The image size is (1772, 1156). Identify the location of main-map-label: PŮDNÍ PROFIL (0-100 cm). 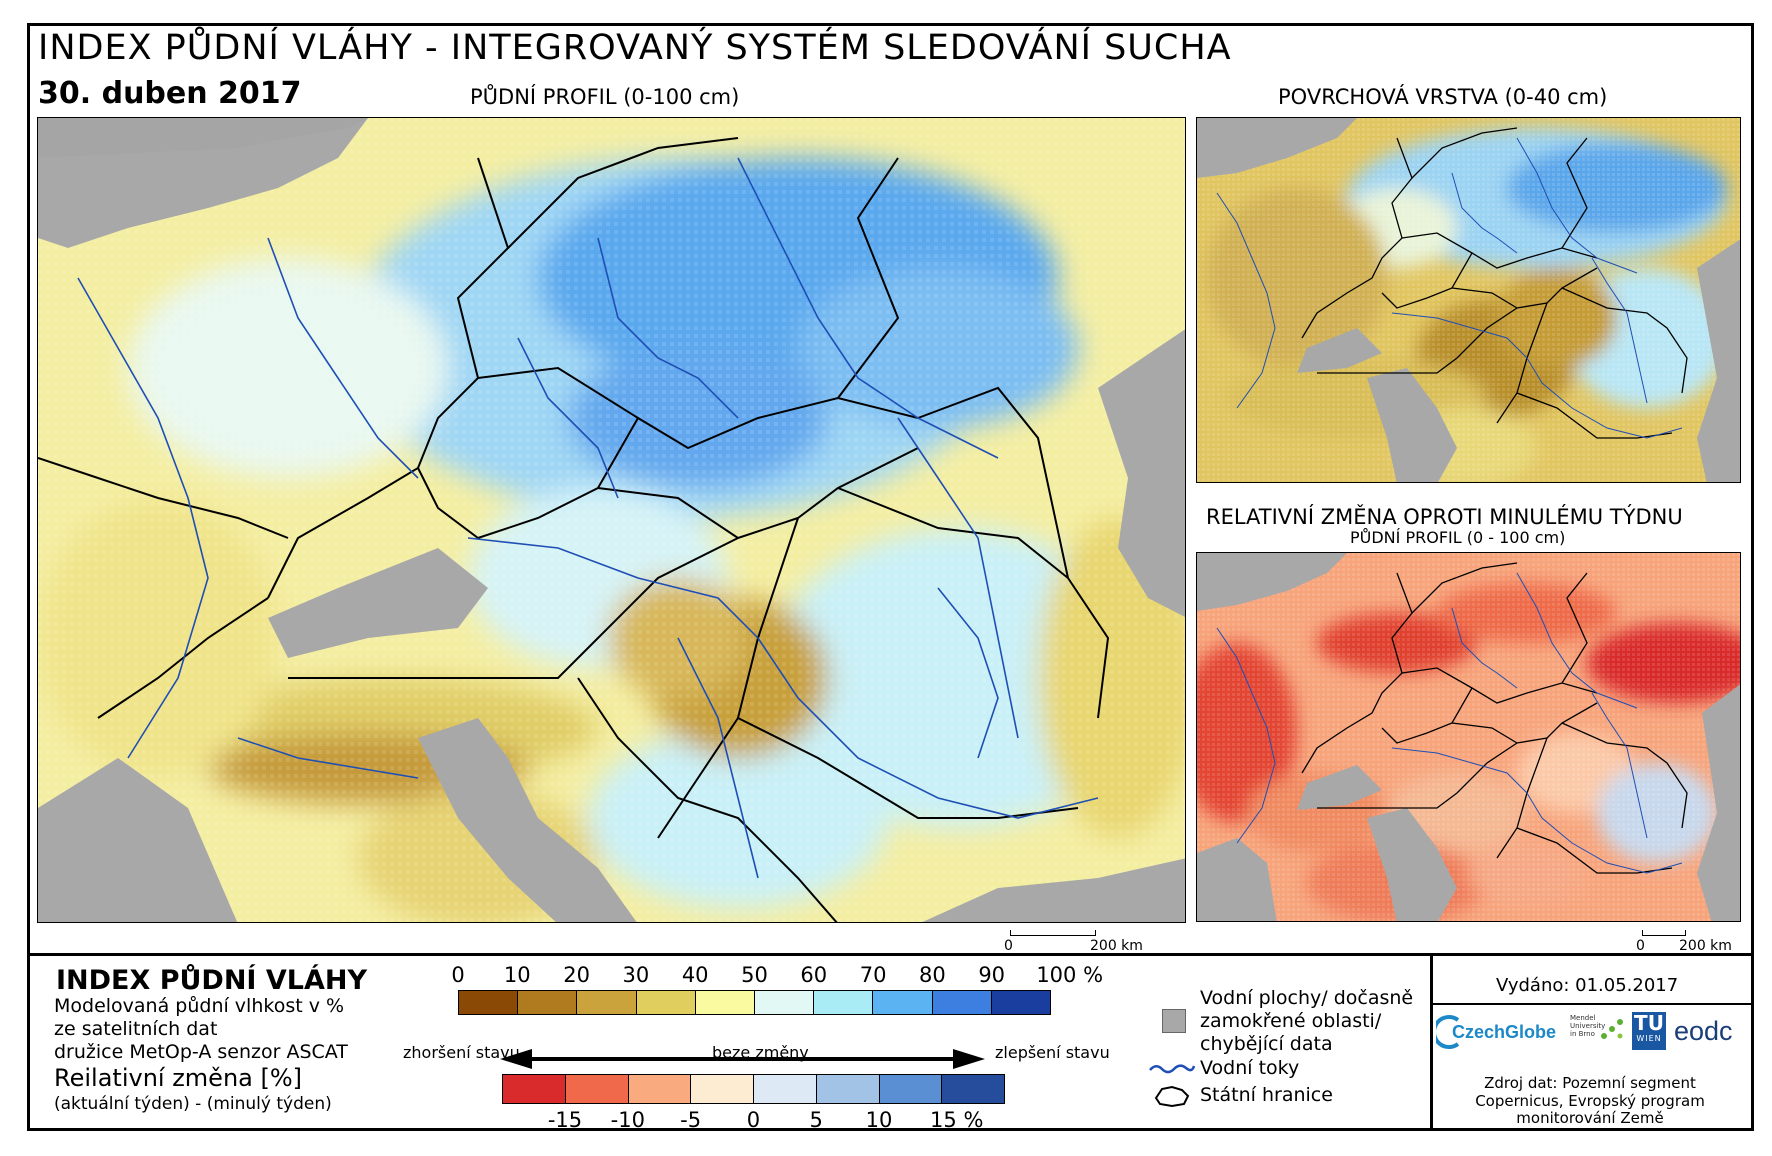
(605, 97).